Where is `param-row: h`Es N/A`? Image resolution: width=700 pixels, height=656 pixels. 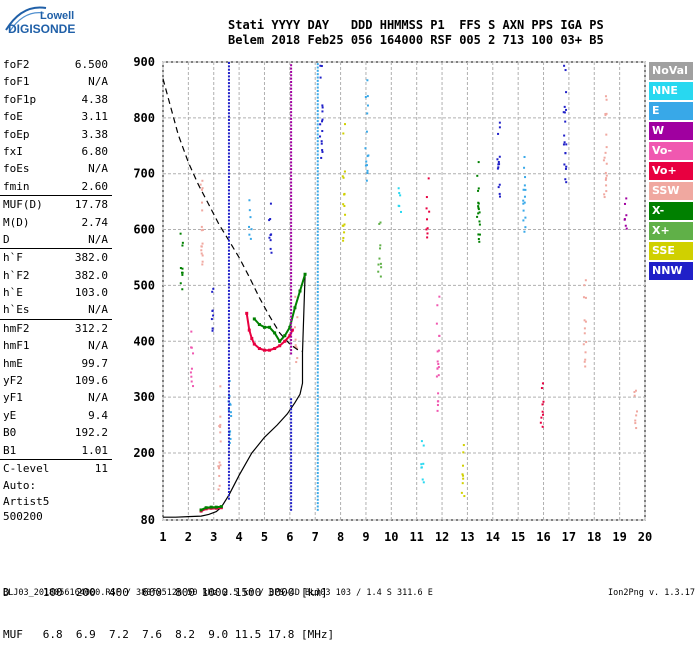 param-row: h`Es N/A is located at coordinates (56, 309).